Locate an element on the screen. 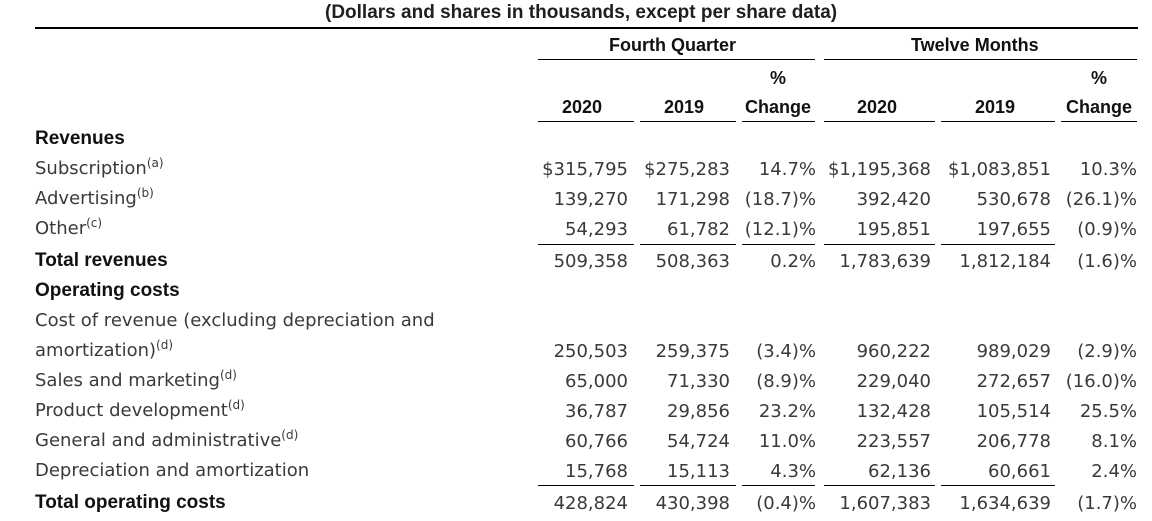 This screenshot has height=521, width=1152. cell-t2019: 60,661 is located at coordinates (1019, 471).